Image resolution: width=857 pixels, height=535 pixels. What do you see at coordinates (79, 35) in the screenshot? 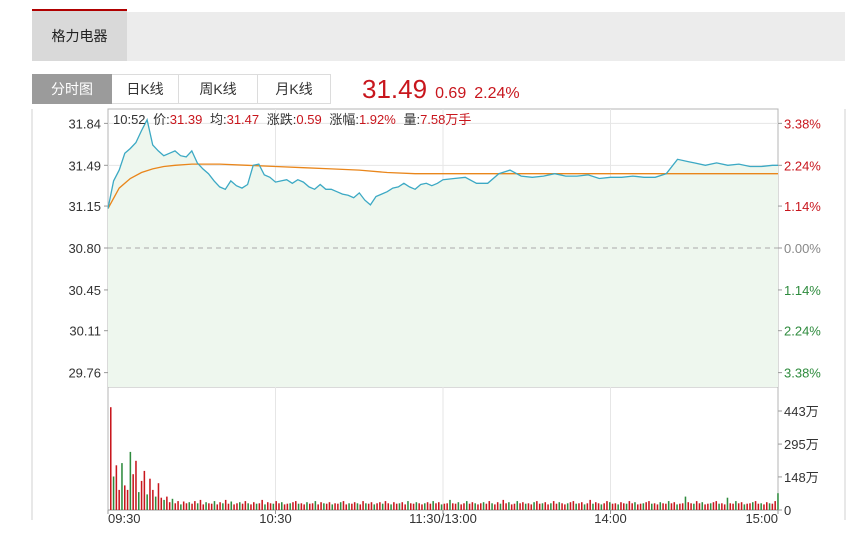
I see `stock-tab: 格力电器` at bounding box center [79, 35].